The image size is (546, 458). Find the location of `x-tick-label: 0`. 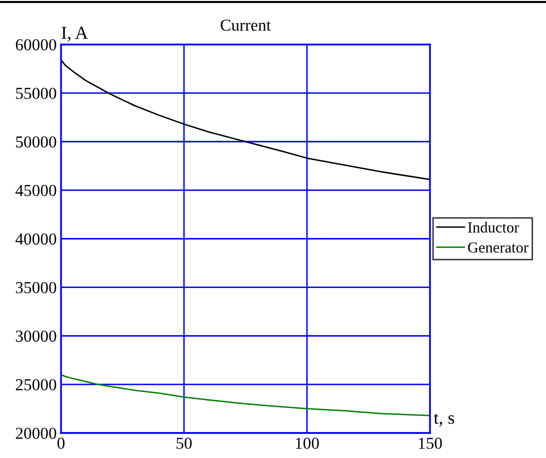

x-tick-label: 0 is located at coordinates (61, 443).